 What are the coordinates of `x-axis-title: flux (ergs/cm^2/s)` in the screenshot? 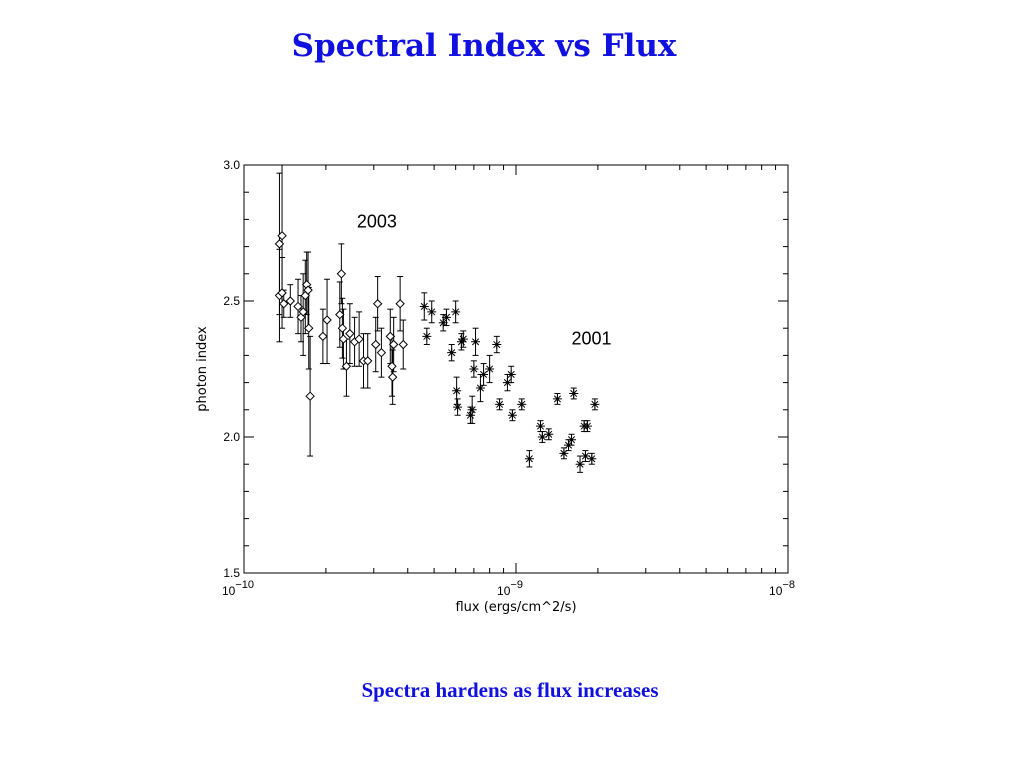 It's located at (515, 607).